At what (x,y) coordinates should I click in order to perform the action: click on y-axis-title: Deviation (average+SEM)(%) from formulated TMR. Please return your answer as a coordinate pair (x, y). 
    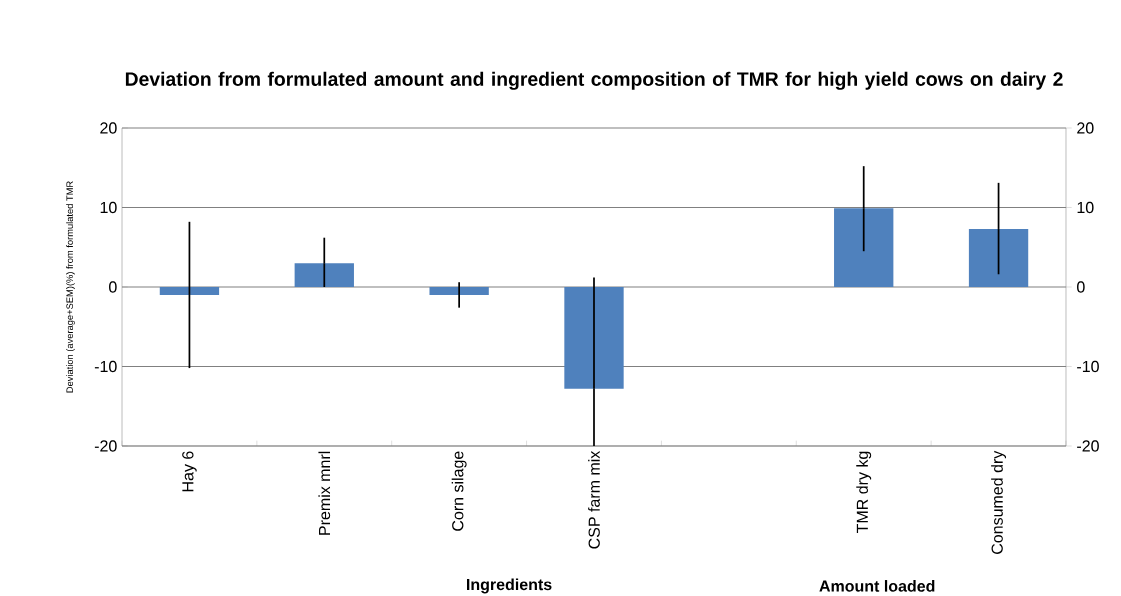
    Looking at the image, I should click on (70, 287).